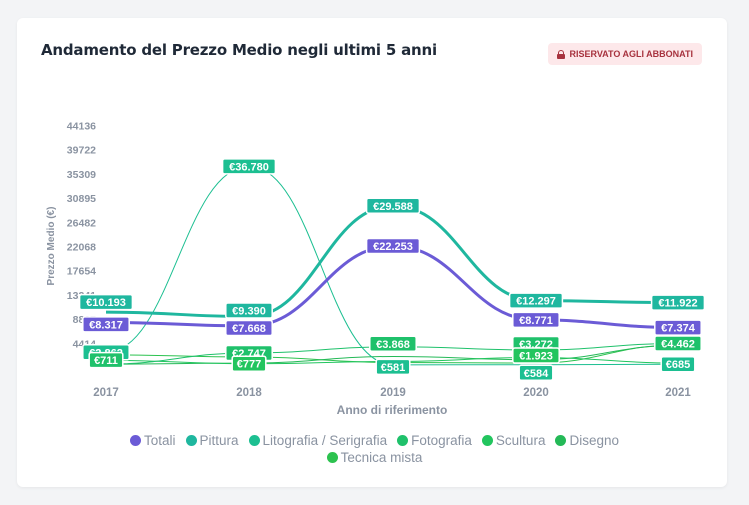  I want to click on legend-item: Disegno, so click(587, 440).